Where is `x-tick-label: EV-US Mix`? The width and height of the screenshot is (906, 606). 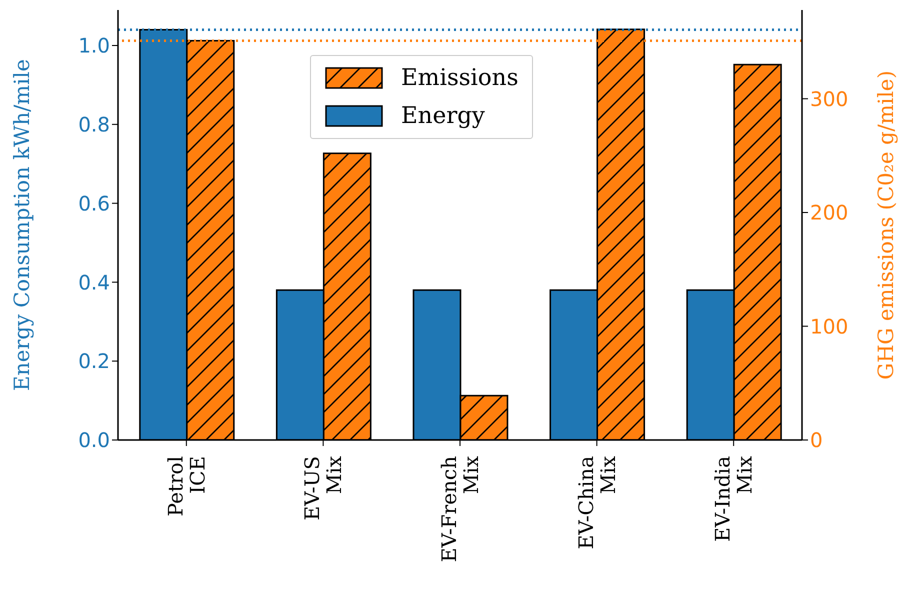
x-tick-label: EV-US Mix is located at coordinates (323, 488).